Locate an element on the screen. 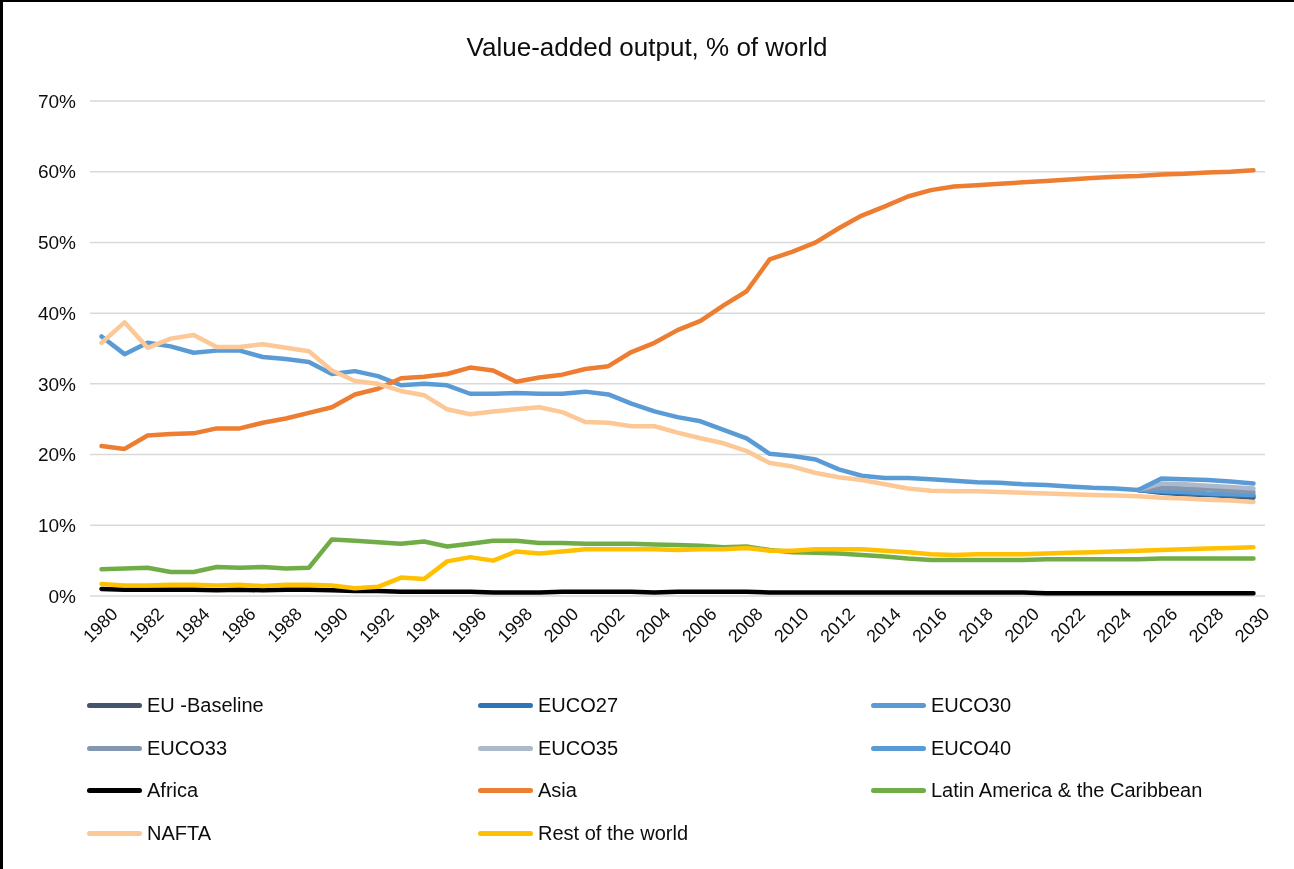  legend-label: Latin America & the Caribbean is located at coordinates (1067, 791).